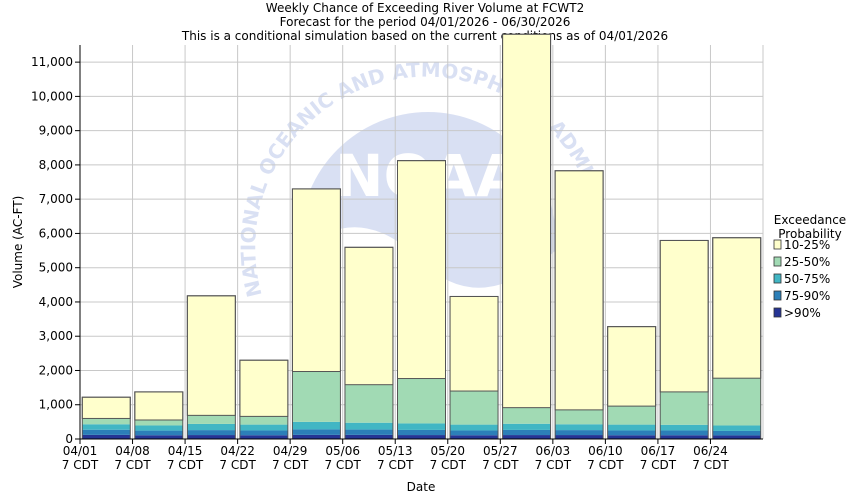 The height and width of the screenshot is (500, 850). What do you see at coordinates (809, 234) in the screenshot?
I see `legend-title-line-2: Probability` at bounding box center [809, 234].